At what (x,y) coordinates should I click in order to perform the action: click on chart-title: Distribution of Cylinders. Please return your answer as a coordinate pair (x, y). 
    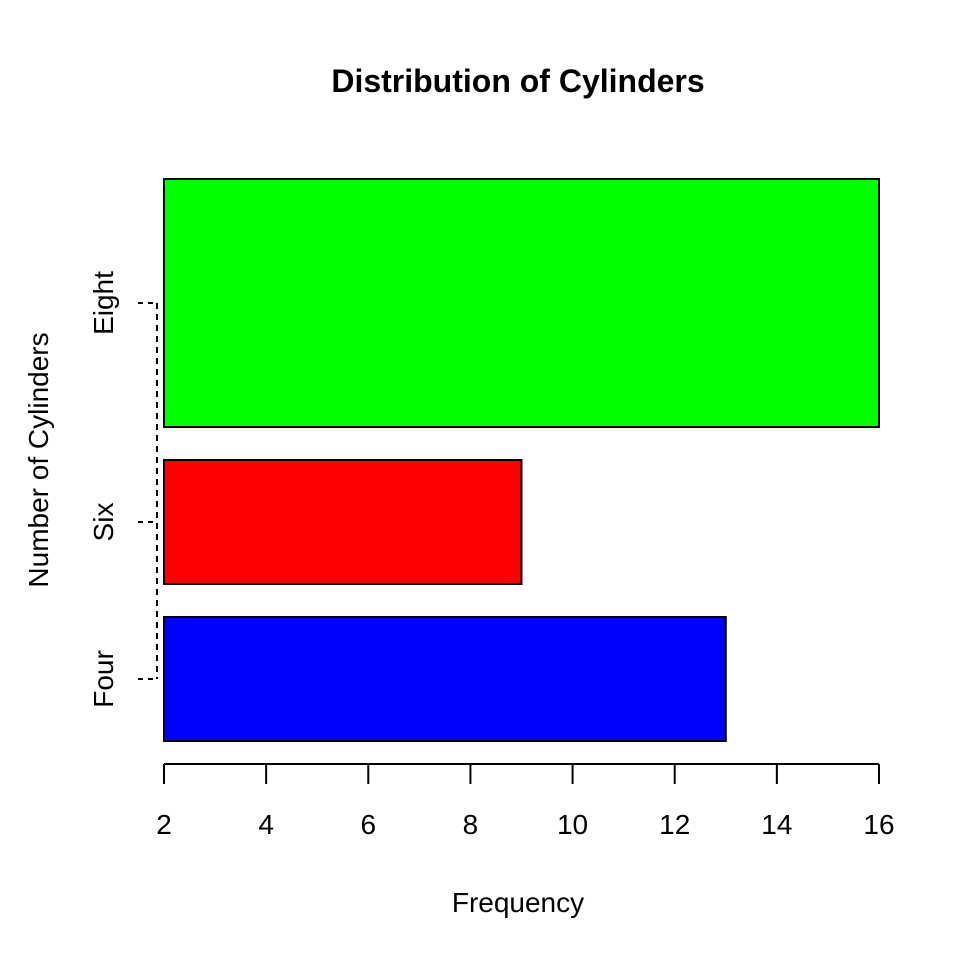
    Looking at the image, I should click on (517, 81).